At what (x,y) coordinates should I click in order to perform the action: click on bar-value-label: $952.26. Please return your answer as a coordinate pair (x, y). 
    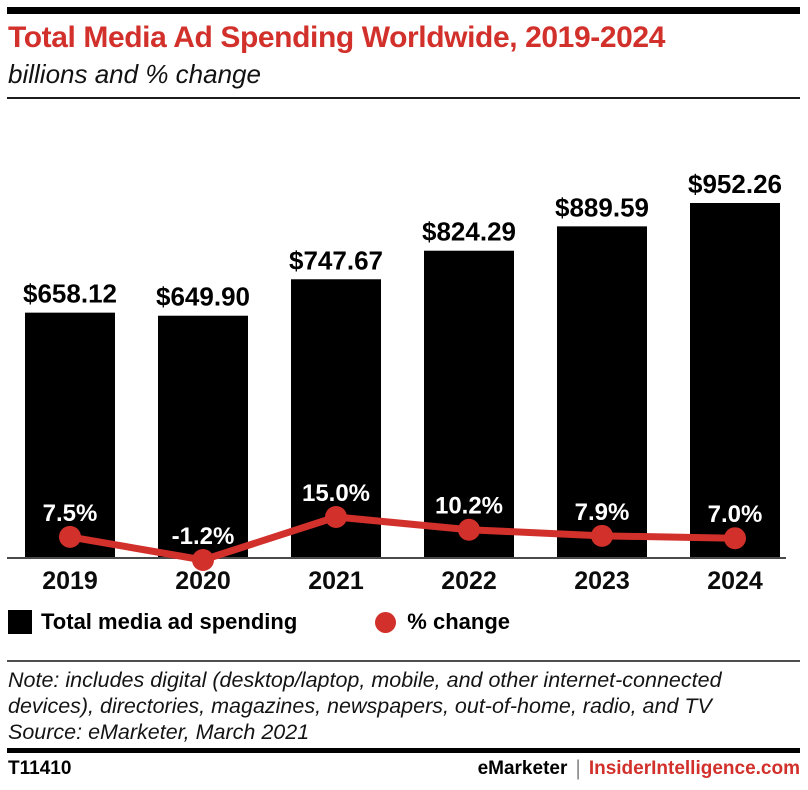
    Looking at the image, I should click on (735, 184).